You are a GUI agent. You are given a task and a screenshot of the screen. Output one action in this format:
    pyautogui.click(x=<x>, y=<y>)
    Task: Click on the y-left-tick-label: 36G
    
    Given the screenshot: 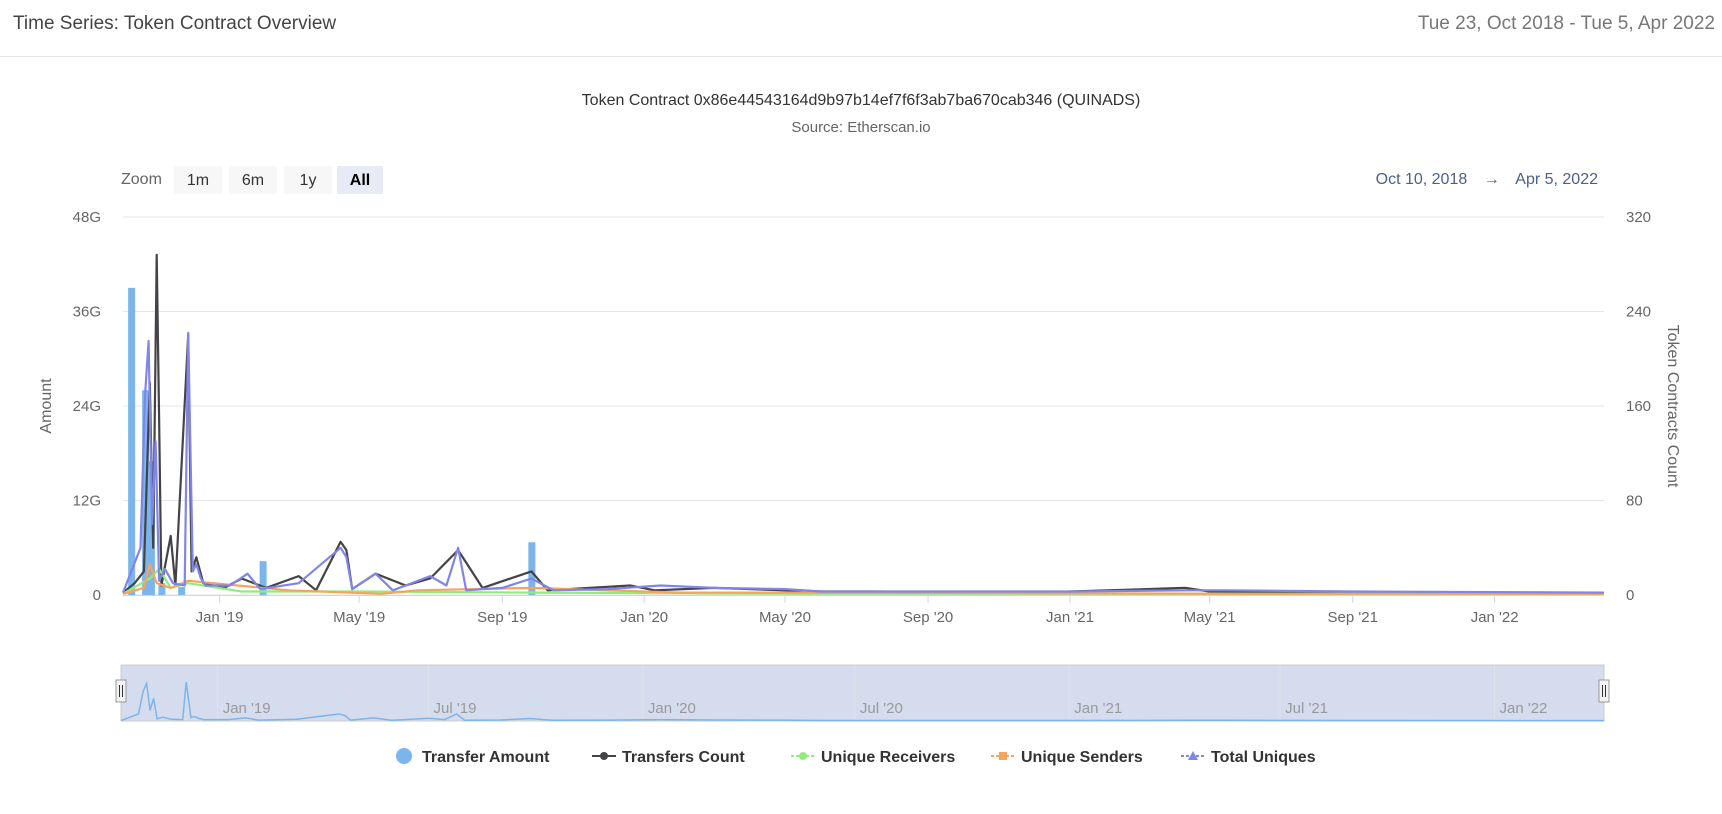 What is the action you would take?
    pyautogui.click(x=87, y=312)
    